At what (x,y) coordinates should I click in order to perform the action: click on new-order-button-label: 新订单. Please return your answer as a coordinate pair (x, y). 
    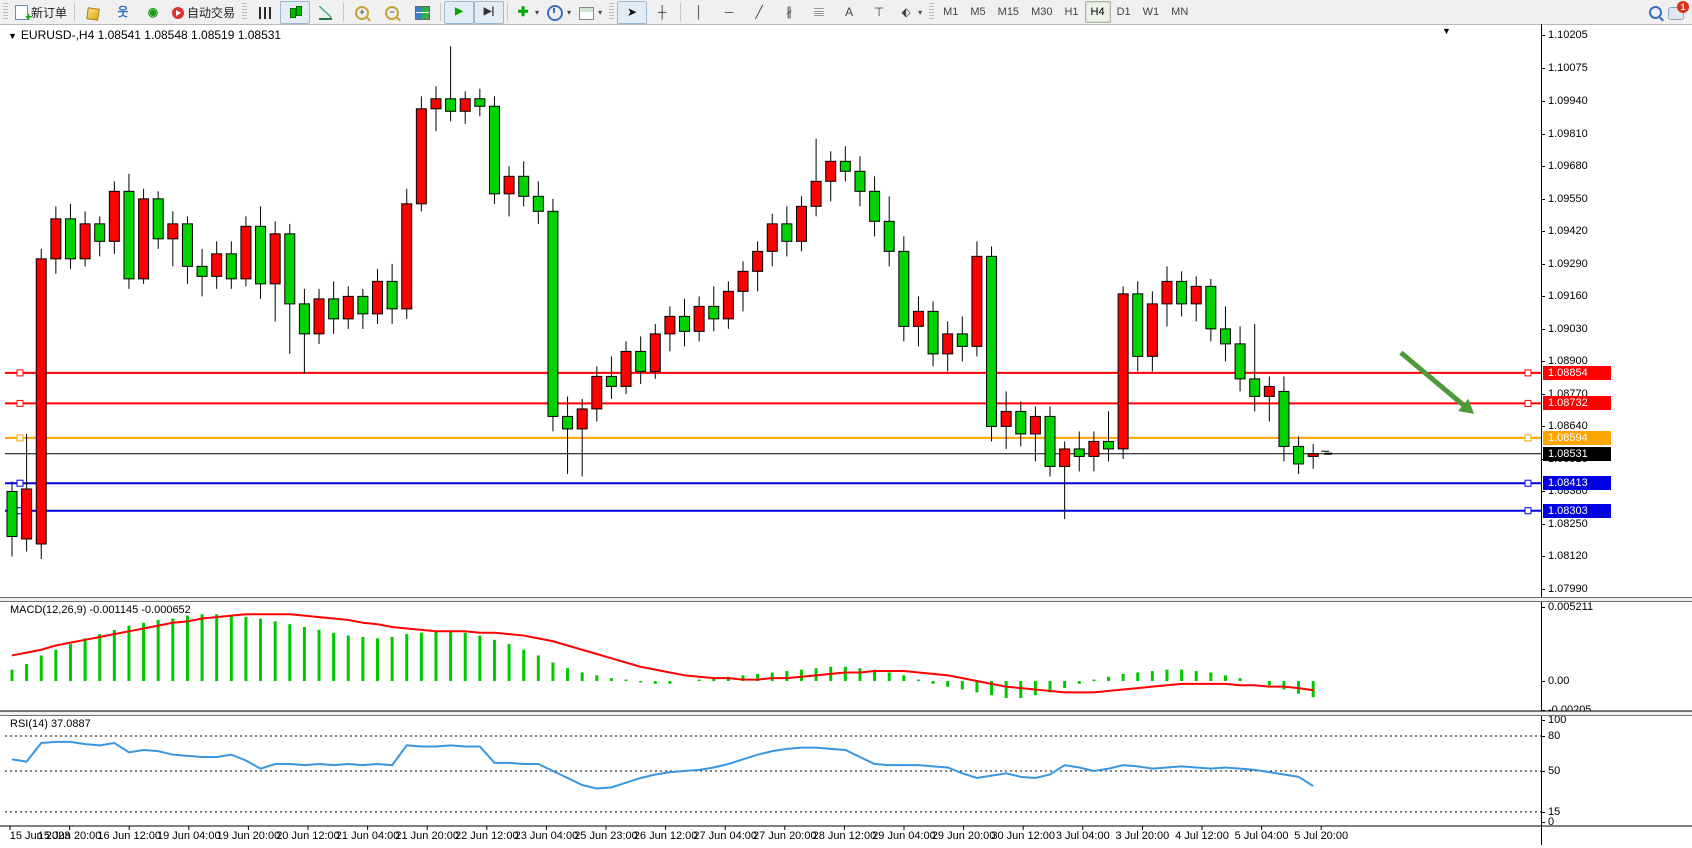
    Looking at the image, I should click on (49, 12).